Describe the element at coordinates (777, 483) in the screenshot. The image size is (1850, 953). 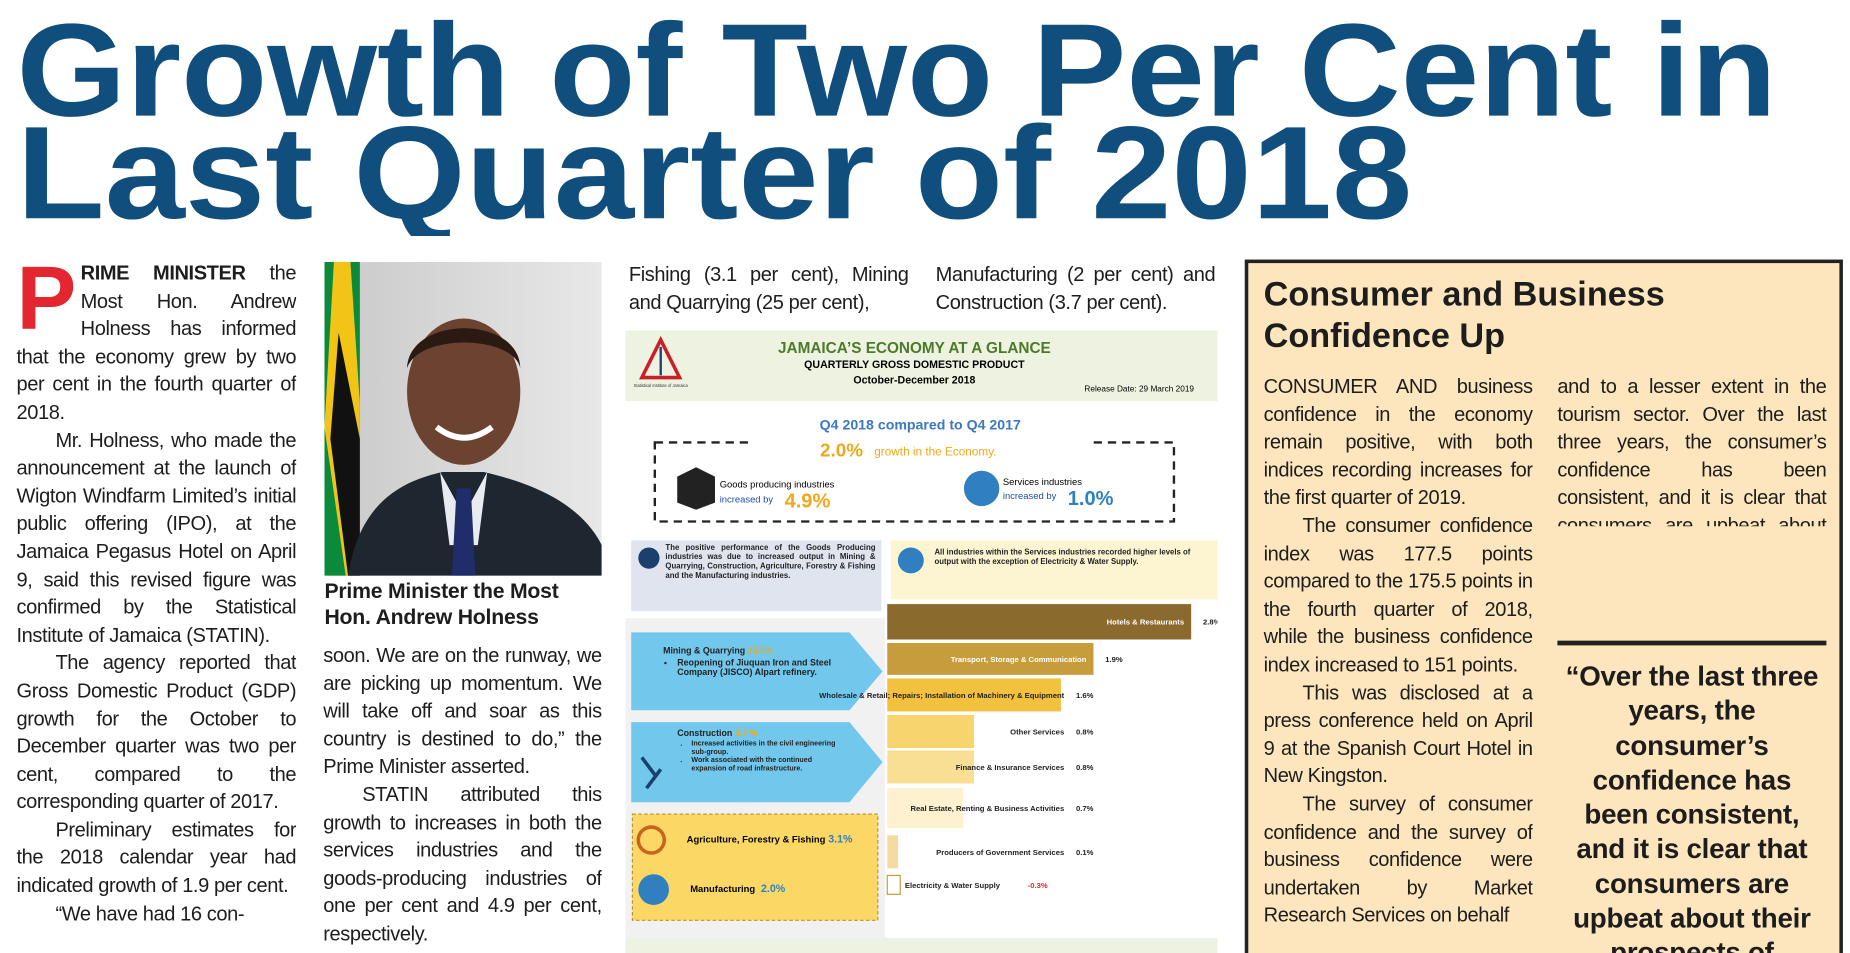
I see `goods-label: Goods producing industries` at that location.